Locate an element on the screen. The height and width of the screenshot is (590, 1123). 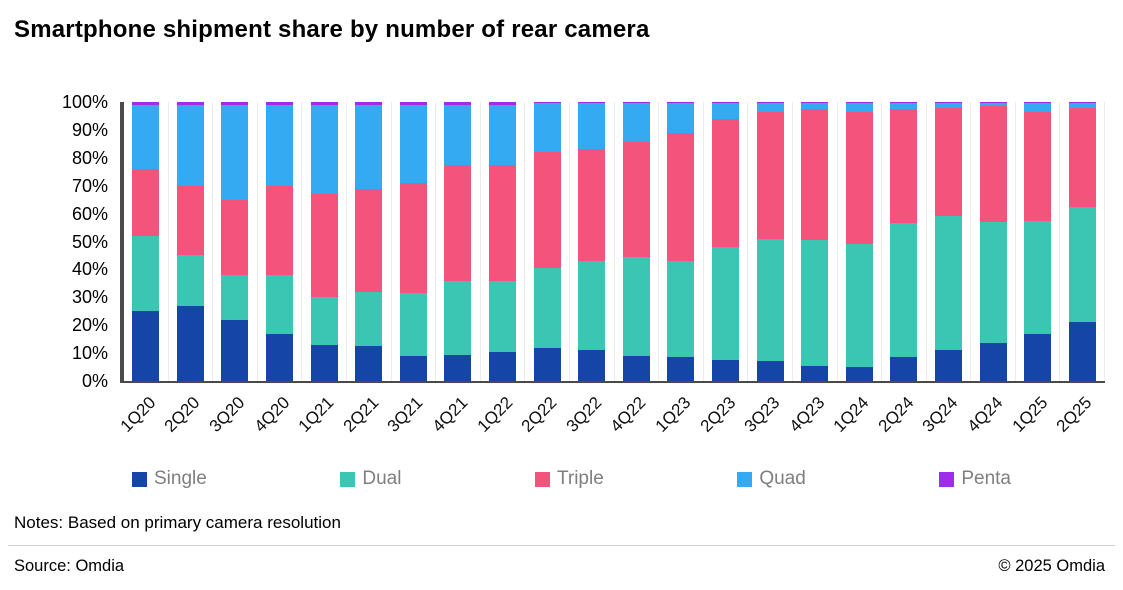
stacked-bar-2Q21 is located at coordinates (369, 241).